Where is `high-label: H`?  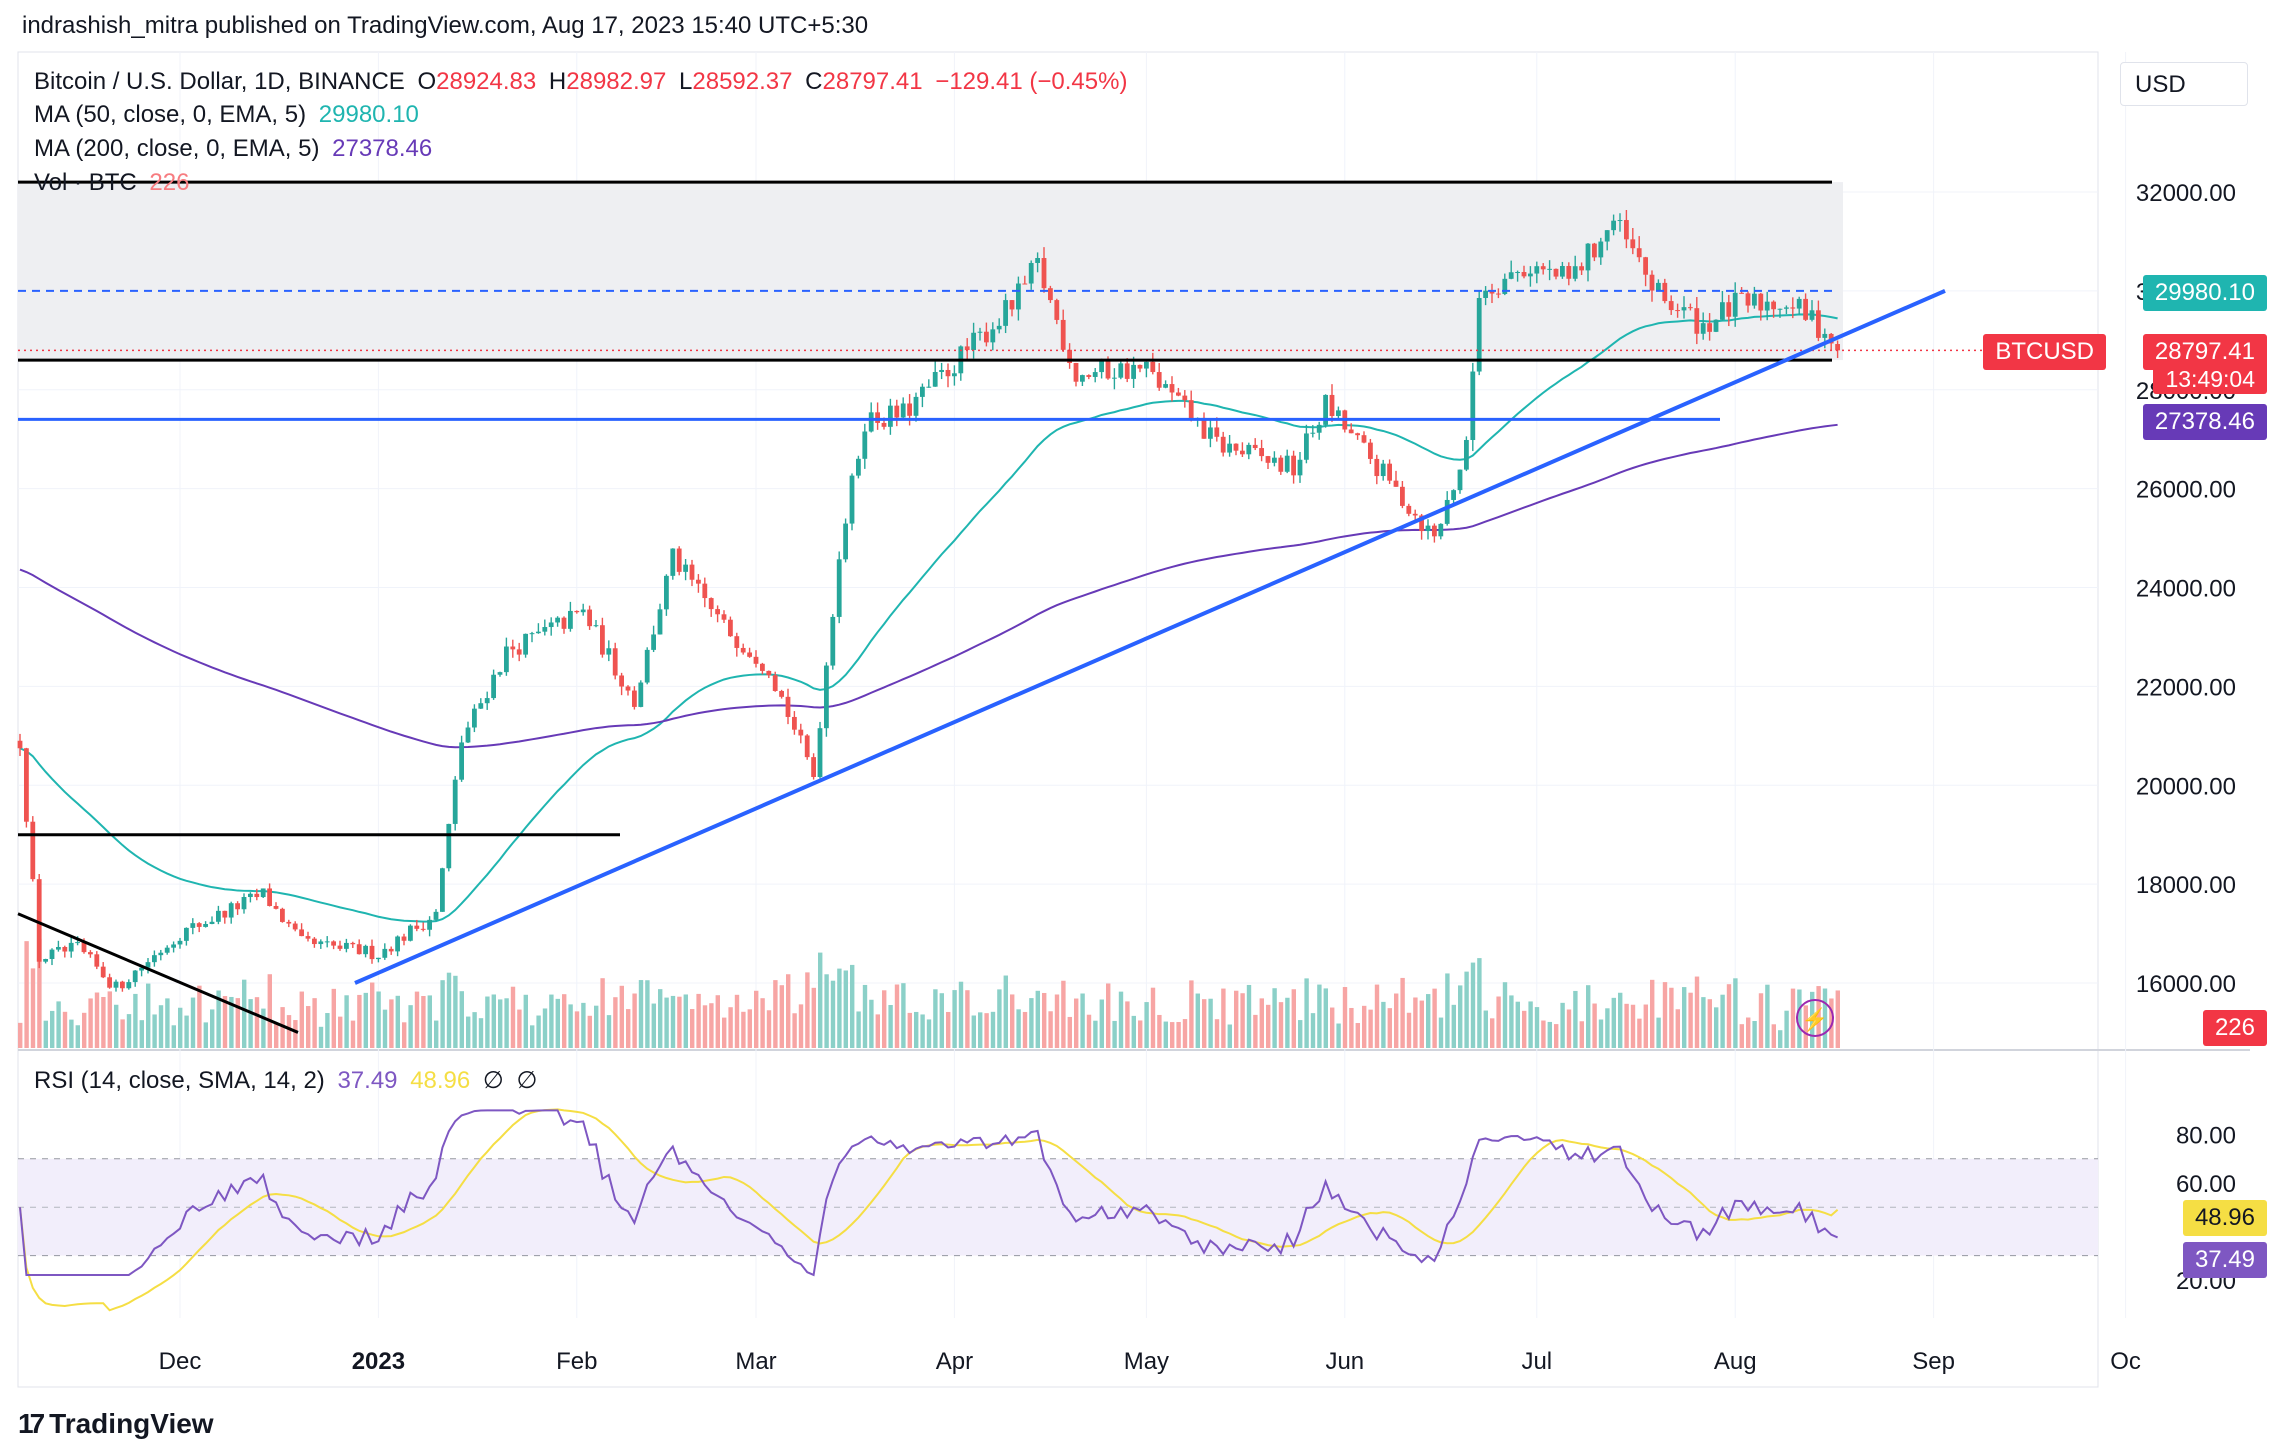
high-label: H is located at coordinates (557, 81).